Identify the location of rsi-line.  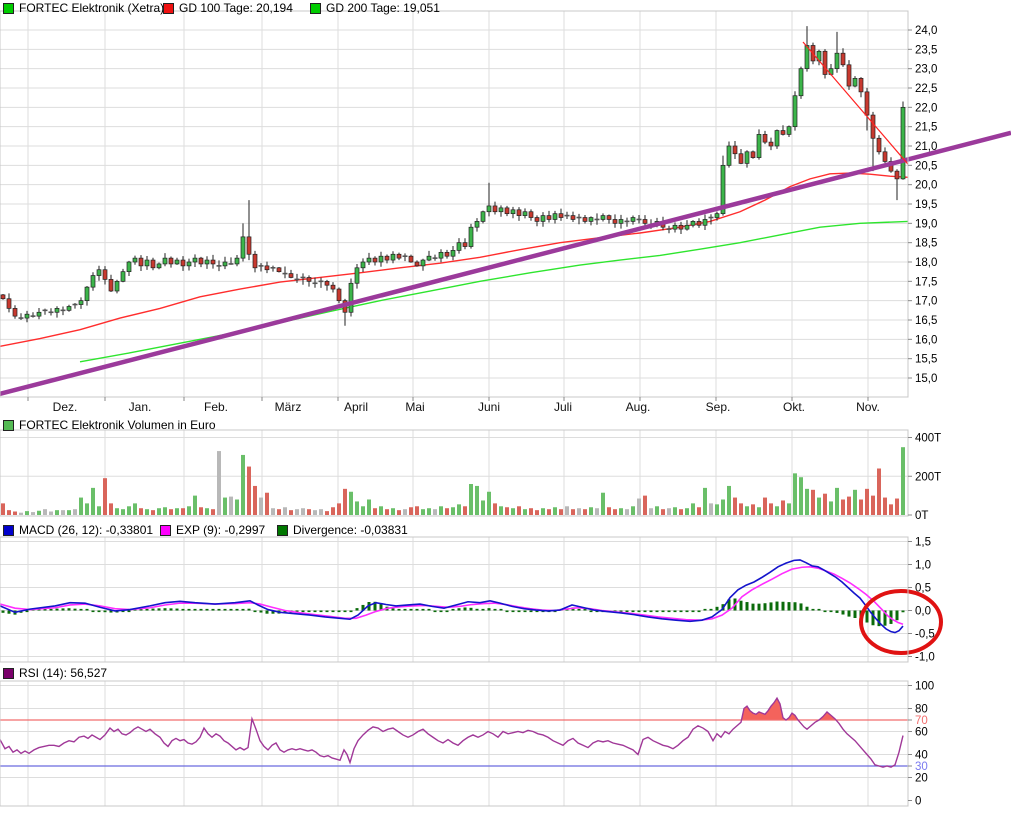
(452, 732).